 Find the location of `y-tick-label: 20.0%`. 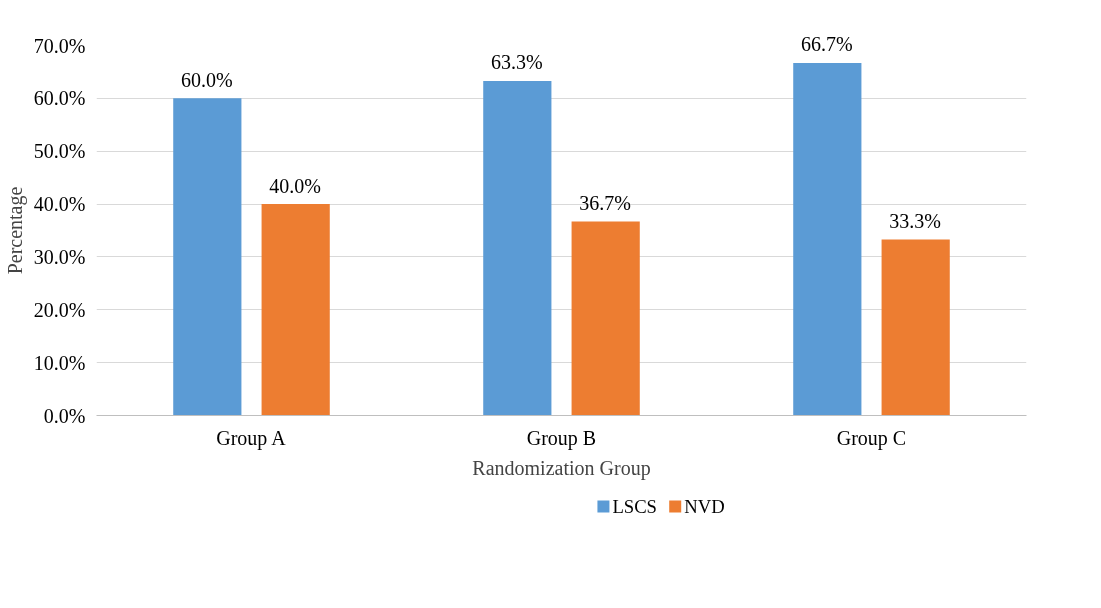

y-tick-label: 20.0% is located at coordinates (59, 309).